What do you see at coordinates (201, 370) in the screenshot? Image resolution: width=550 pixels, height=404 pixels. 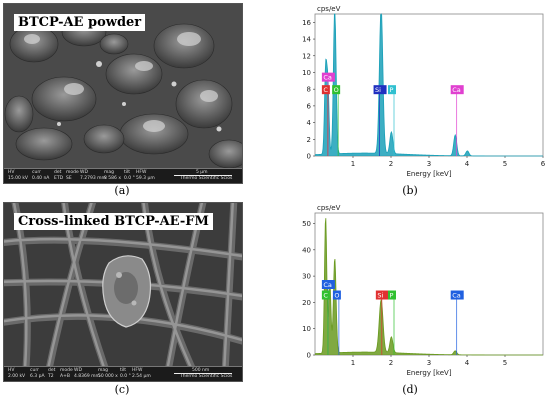 I see `scale-label: 500 nm` at bounding box center [201, 370].